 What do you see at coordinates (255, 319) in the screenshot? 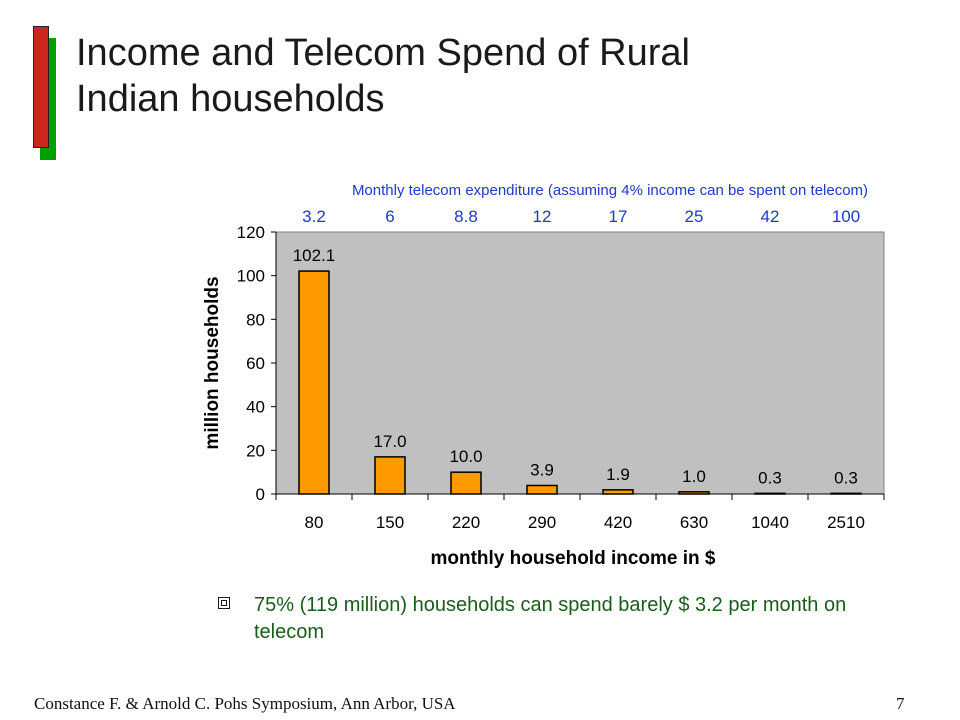
I see `y-tick-label: 80` at bounding box center [255, 319].